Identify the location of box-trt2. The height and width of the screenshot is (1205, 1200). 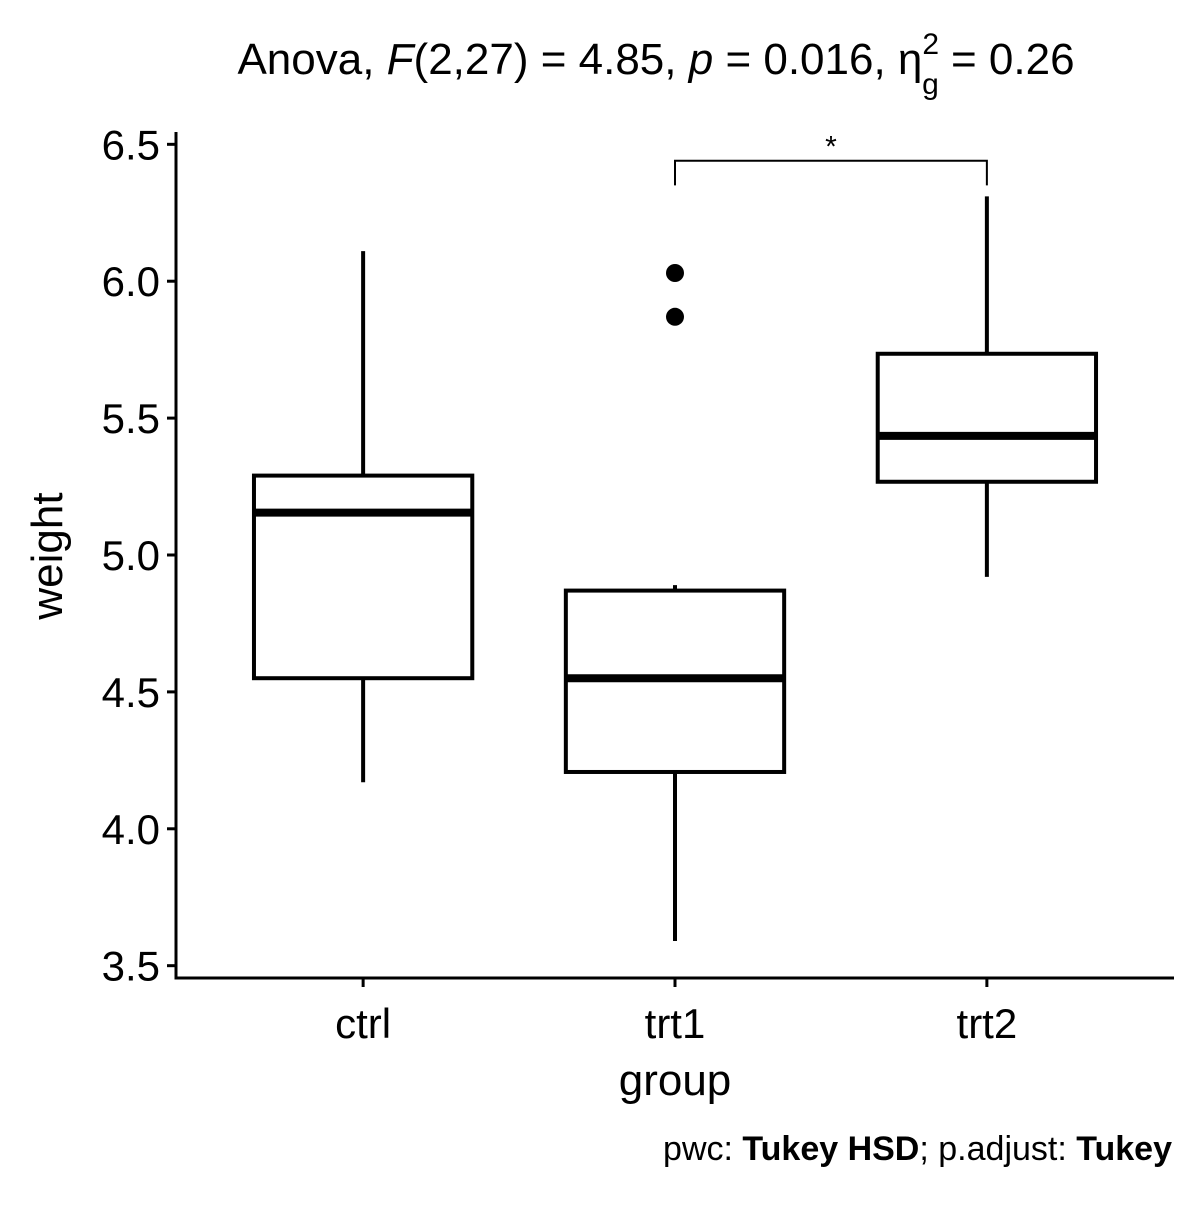
(987, 386).